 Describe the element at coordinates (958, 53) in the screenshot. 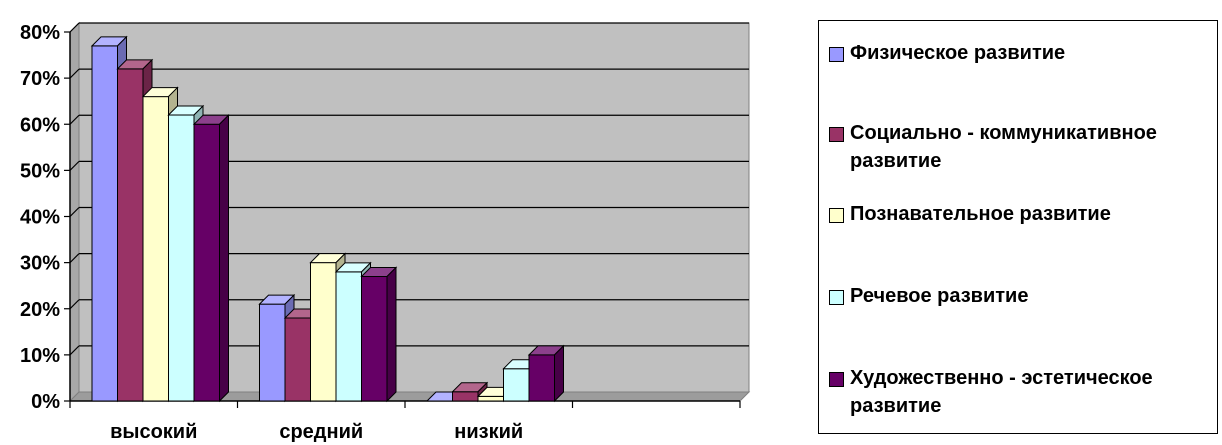

I see `legend-label-physical: Физическое развитие` at that location.